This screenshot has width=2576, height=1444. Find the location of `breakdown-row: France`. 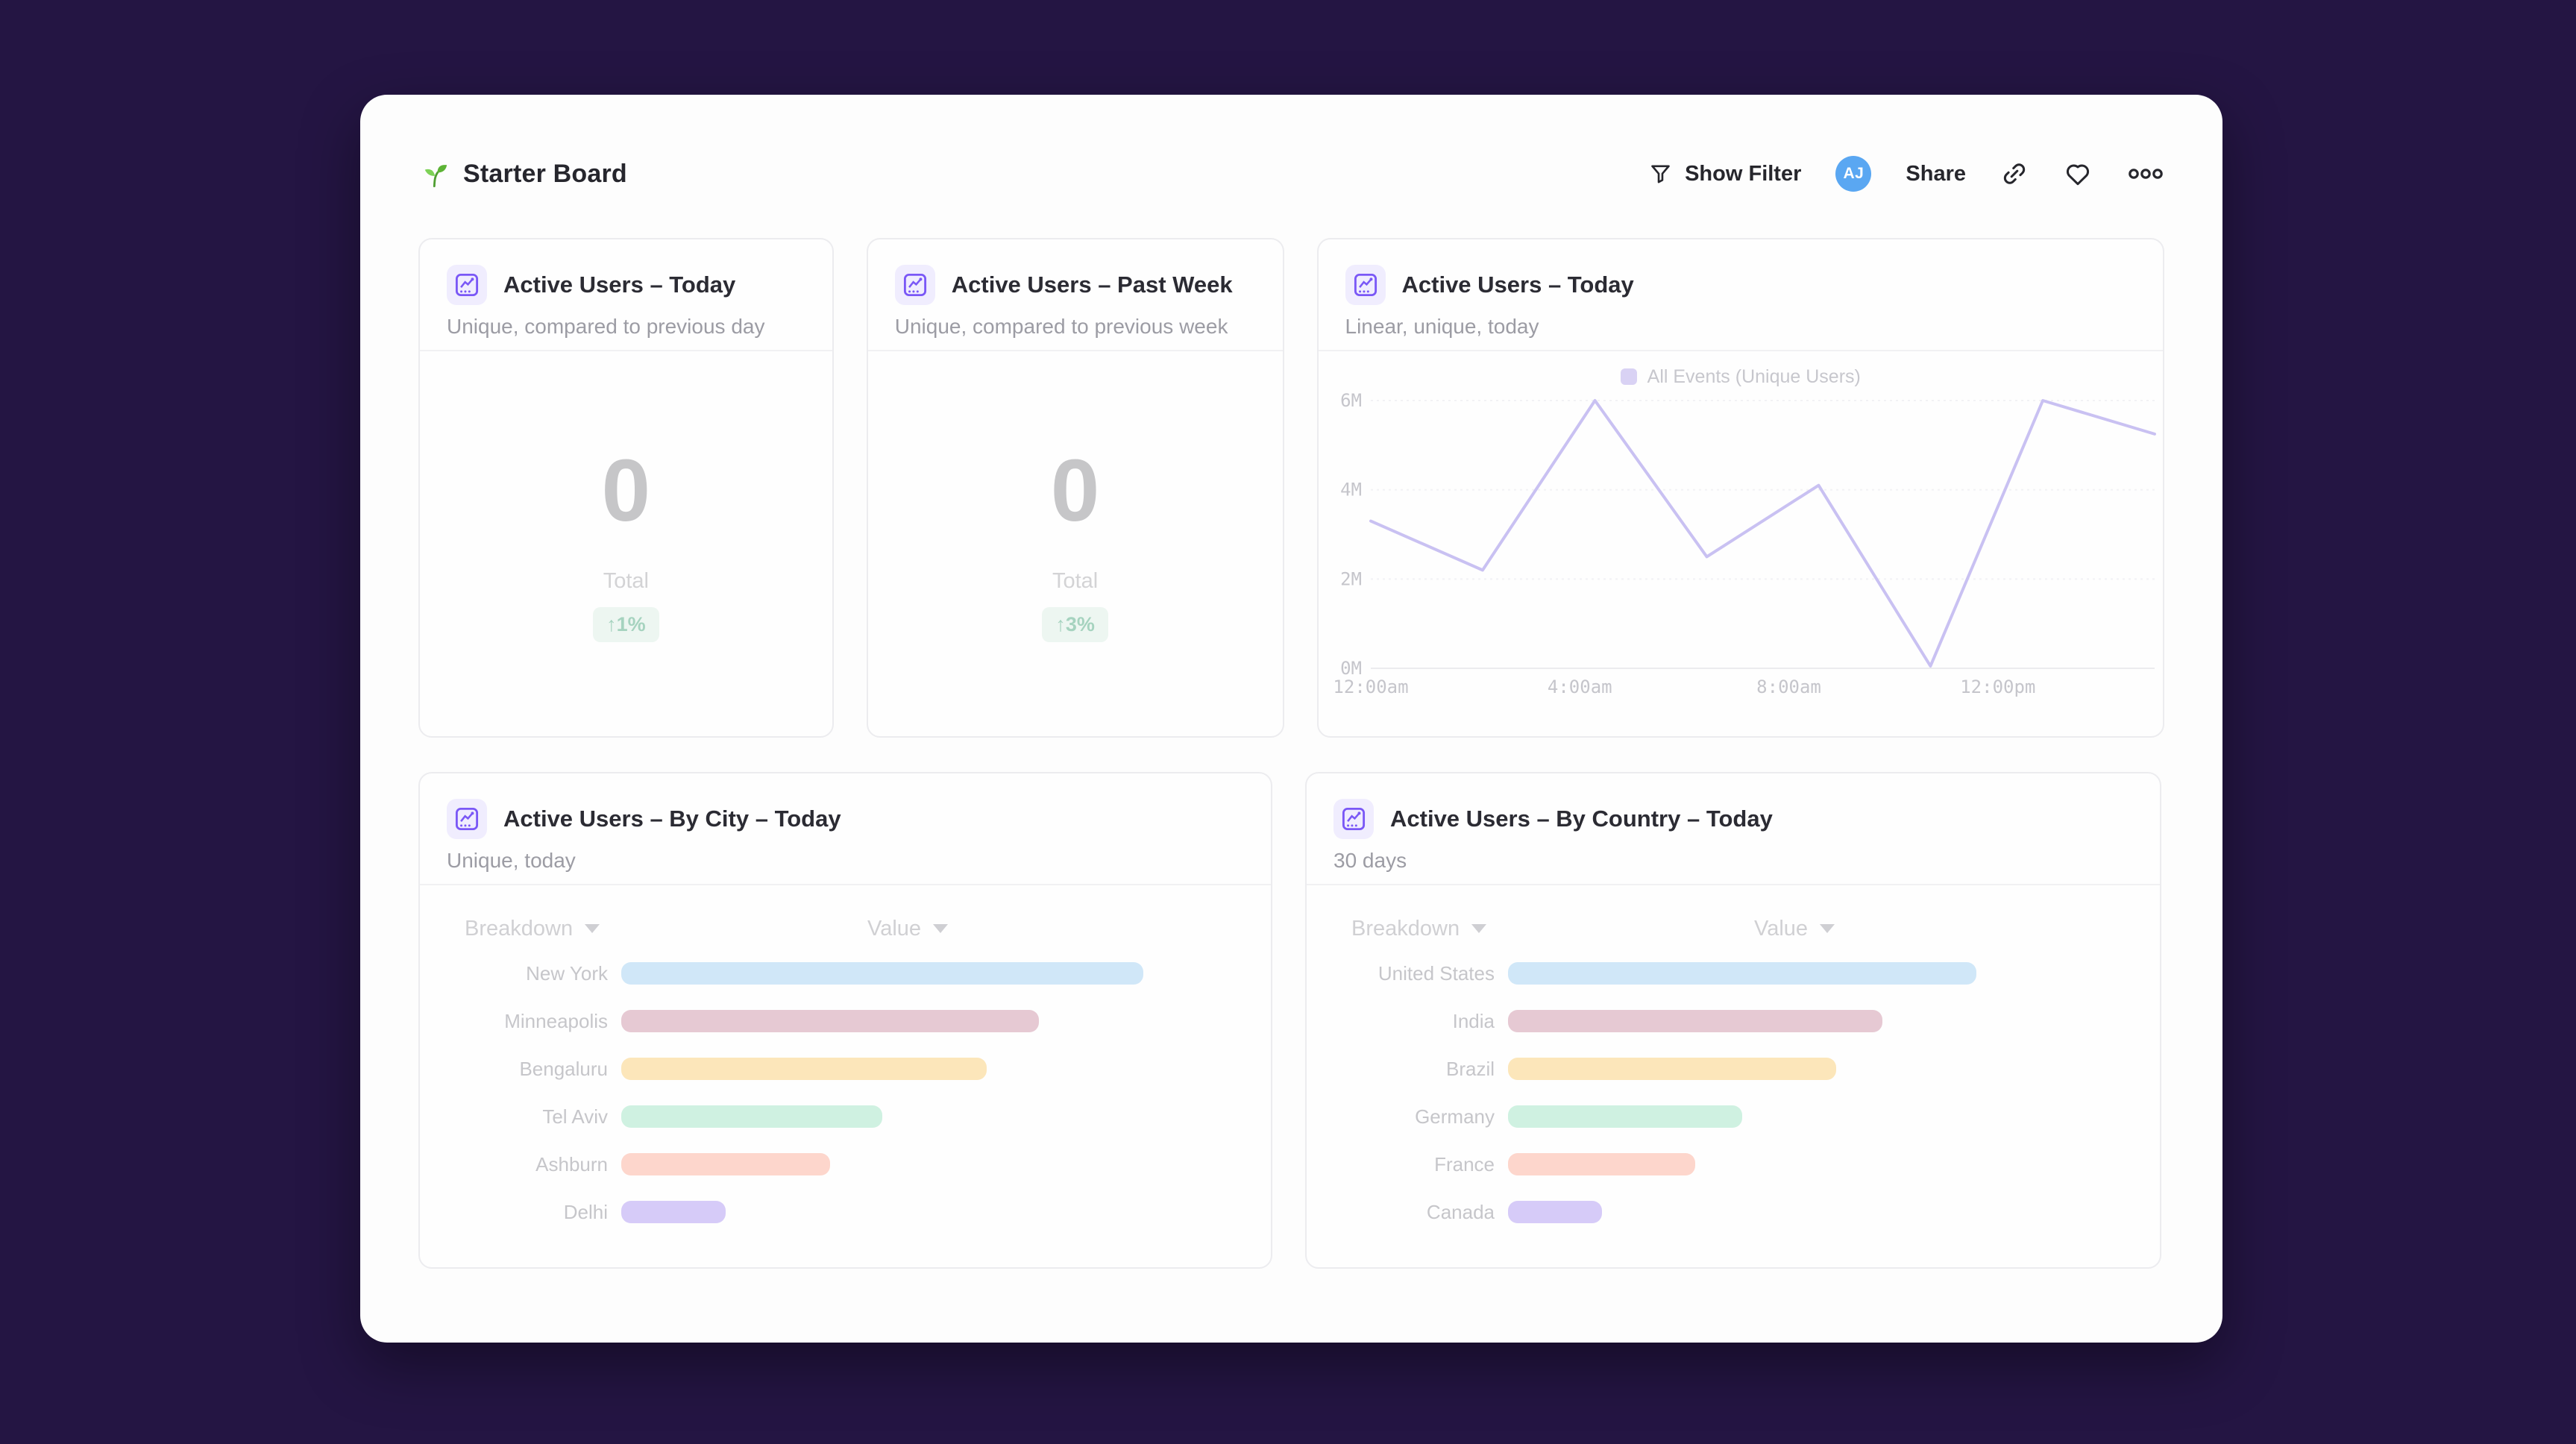

breakdown-row: France is located at coordinates (1733, 1164).